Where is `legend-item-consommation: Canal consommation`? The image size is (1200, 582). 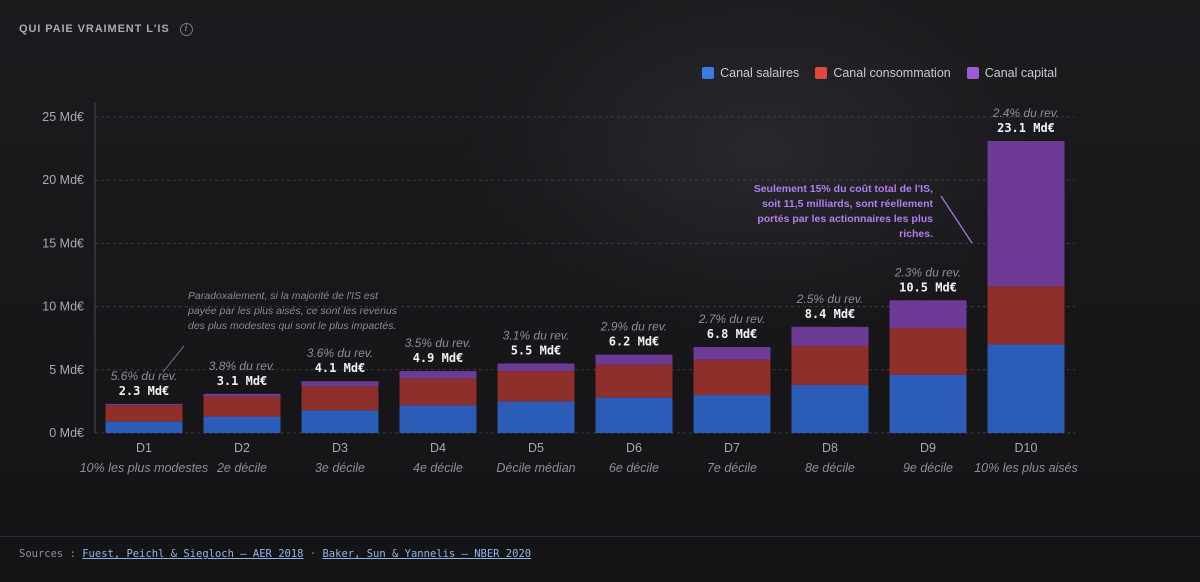
legend-item-consommation: Canal consommation is located at coordinates (883, 73).